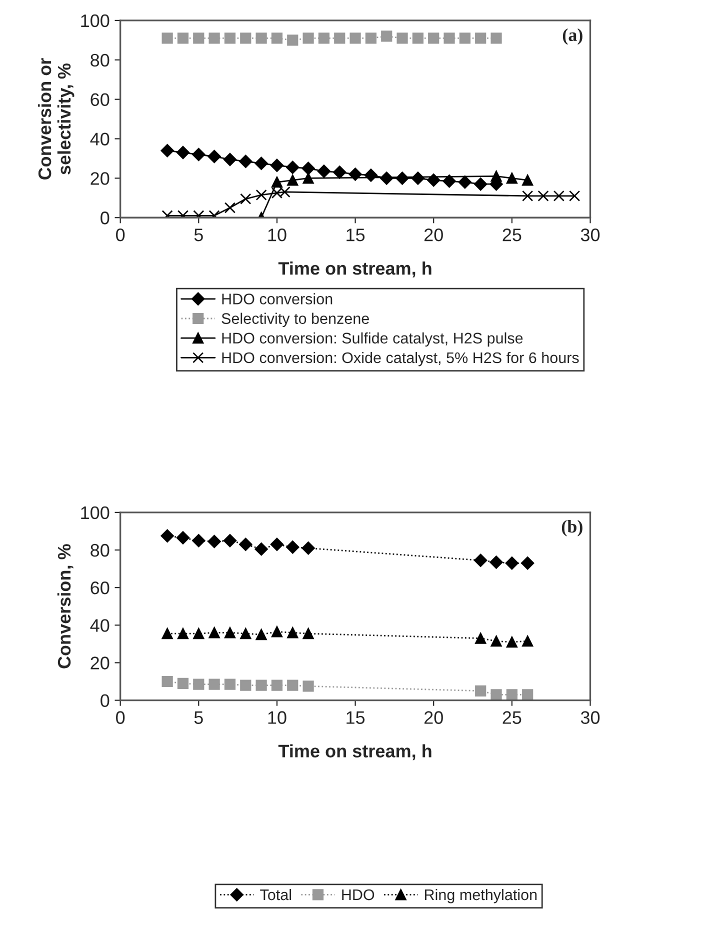  I want to click on legend-label: Selectivity to benzene, so click(295, 320).